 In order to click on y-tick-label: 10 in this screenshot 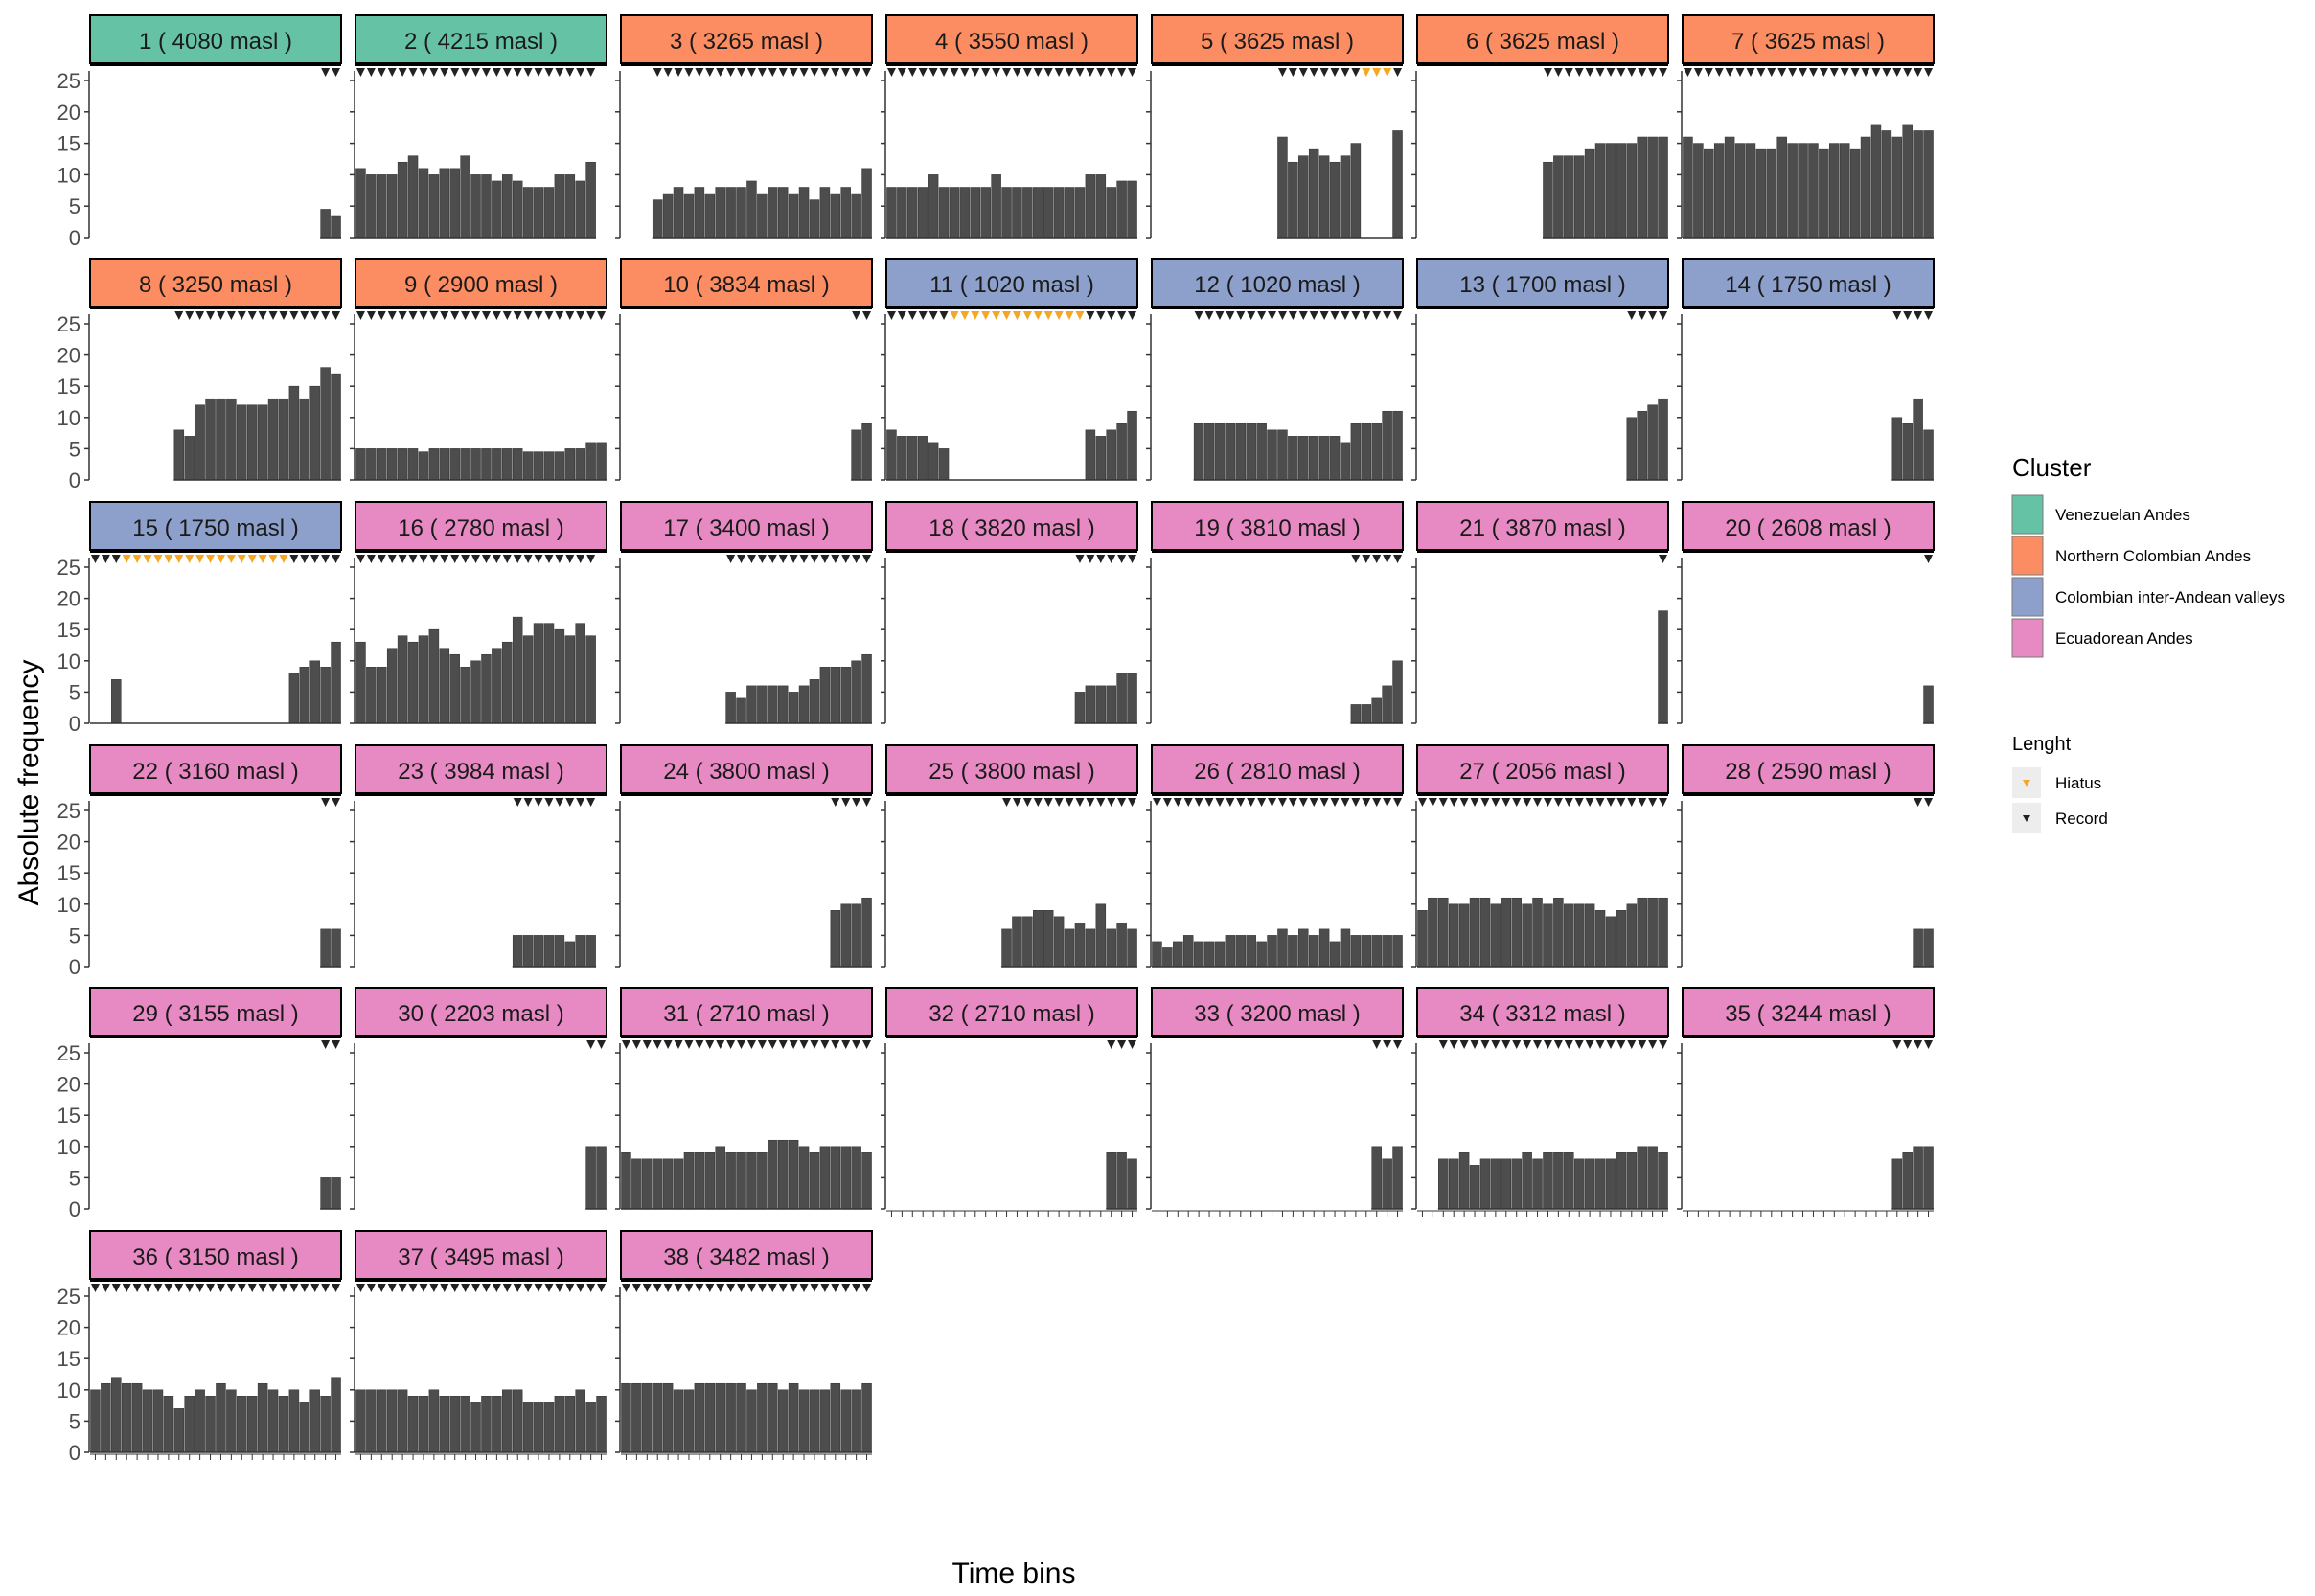, I will do `click(68, 1147)`.